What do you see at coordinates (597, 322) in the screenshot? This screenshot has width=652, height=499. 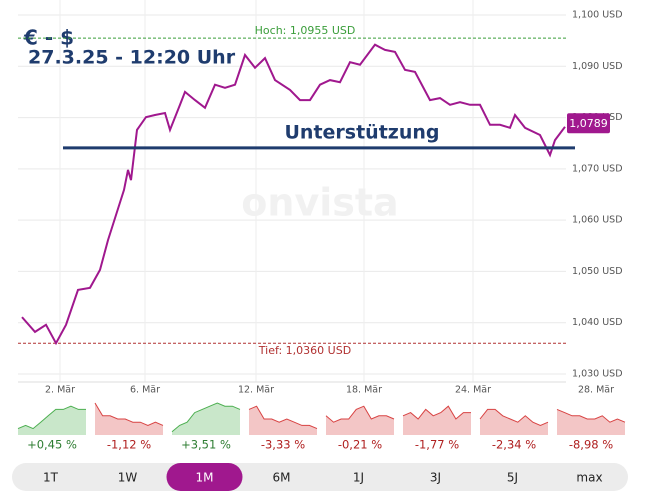 I see `y-tick-label: 1,040 USD` at bounding box center [597, 322].